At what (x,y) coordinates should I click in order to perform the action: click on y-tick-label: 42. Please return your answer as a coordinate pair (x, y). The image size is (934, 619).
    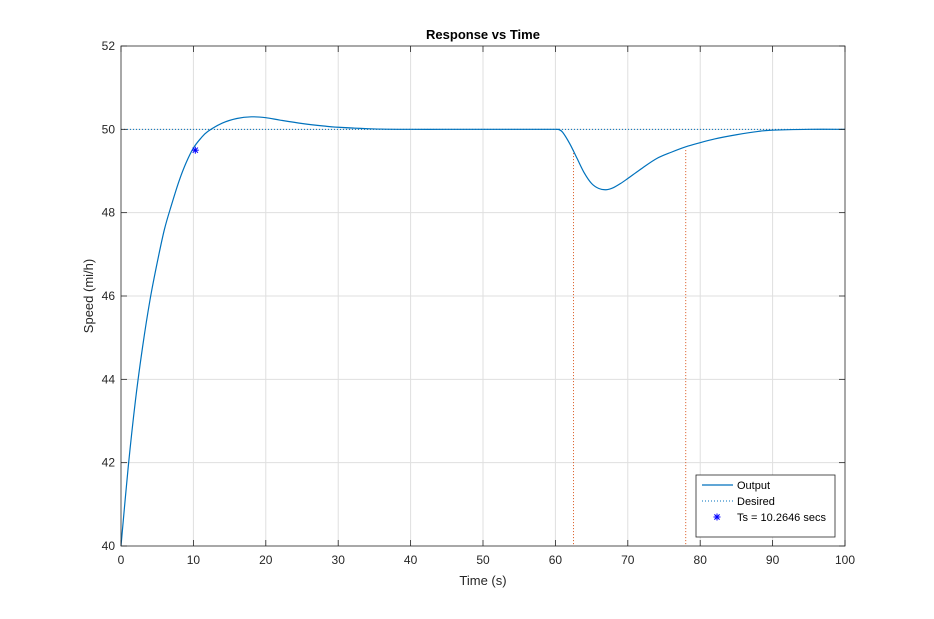
    Looking at the image, I should click on (109, 463).